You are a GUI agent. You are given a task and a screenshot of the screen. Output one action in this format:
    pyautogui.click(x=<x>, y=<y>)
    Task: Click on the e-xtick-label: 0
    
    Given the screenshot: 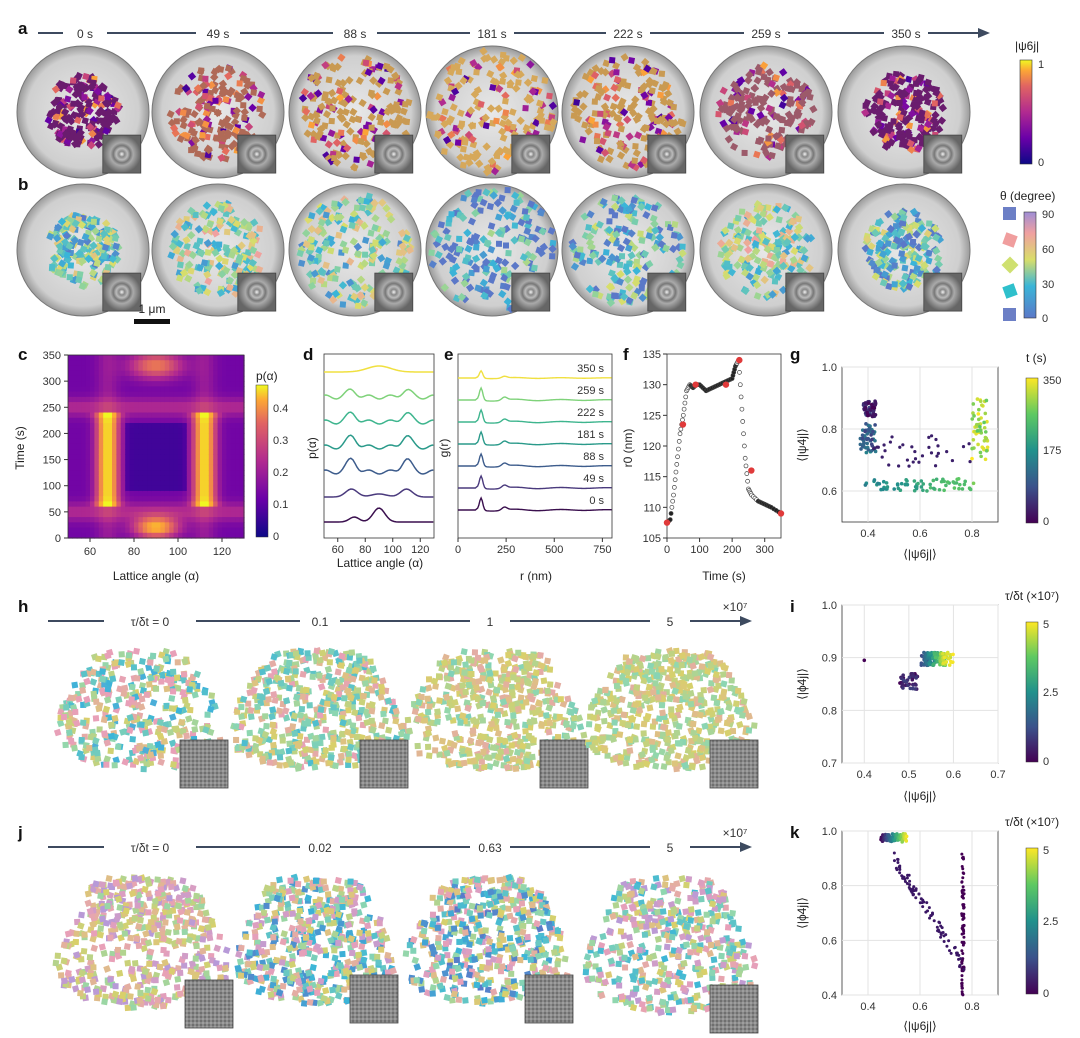 What is the action you would take?
    pyautogui.click(x=458, y=550)
    